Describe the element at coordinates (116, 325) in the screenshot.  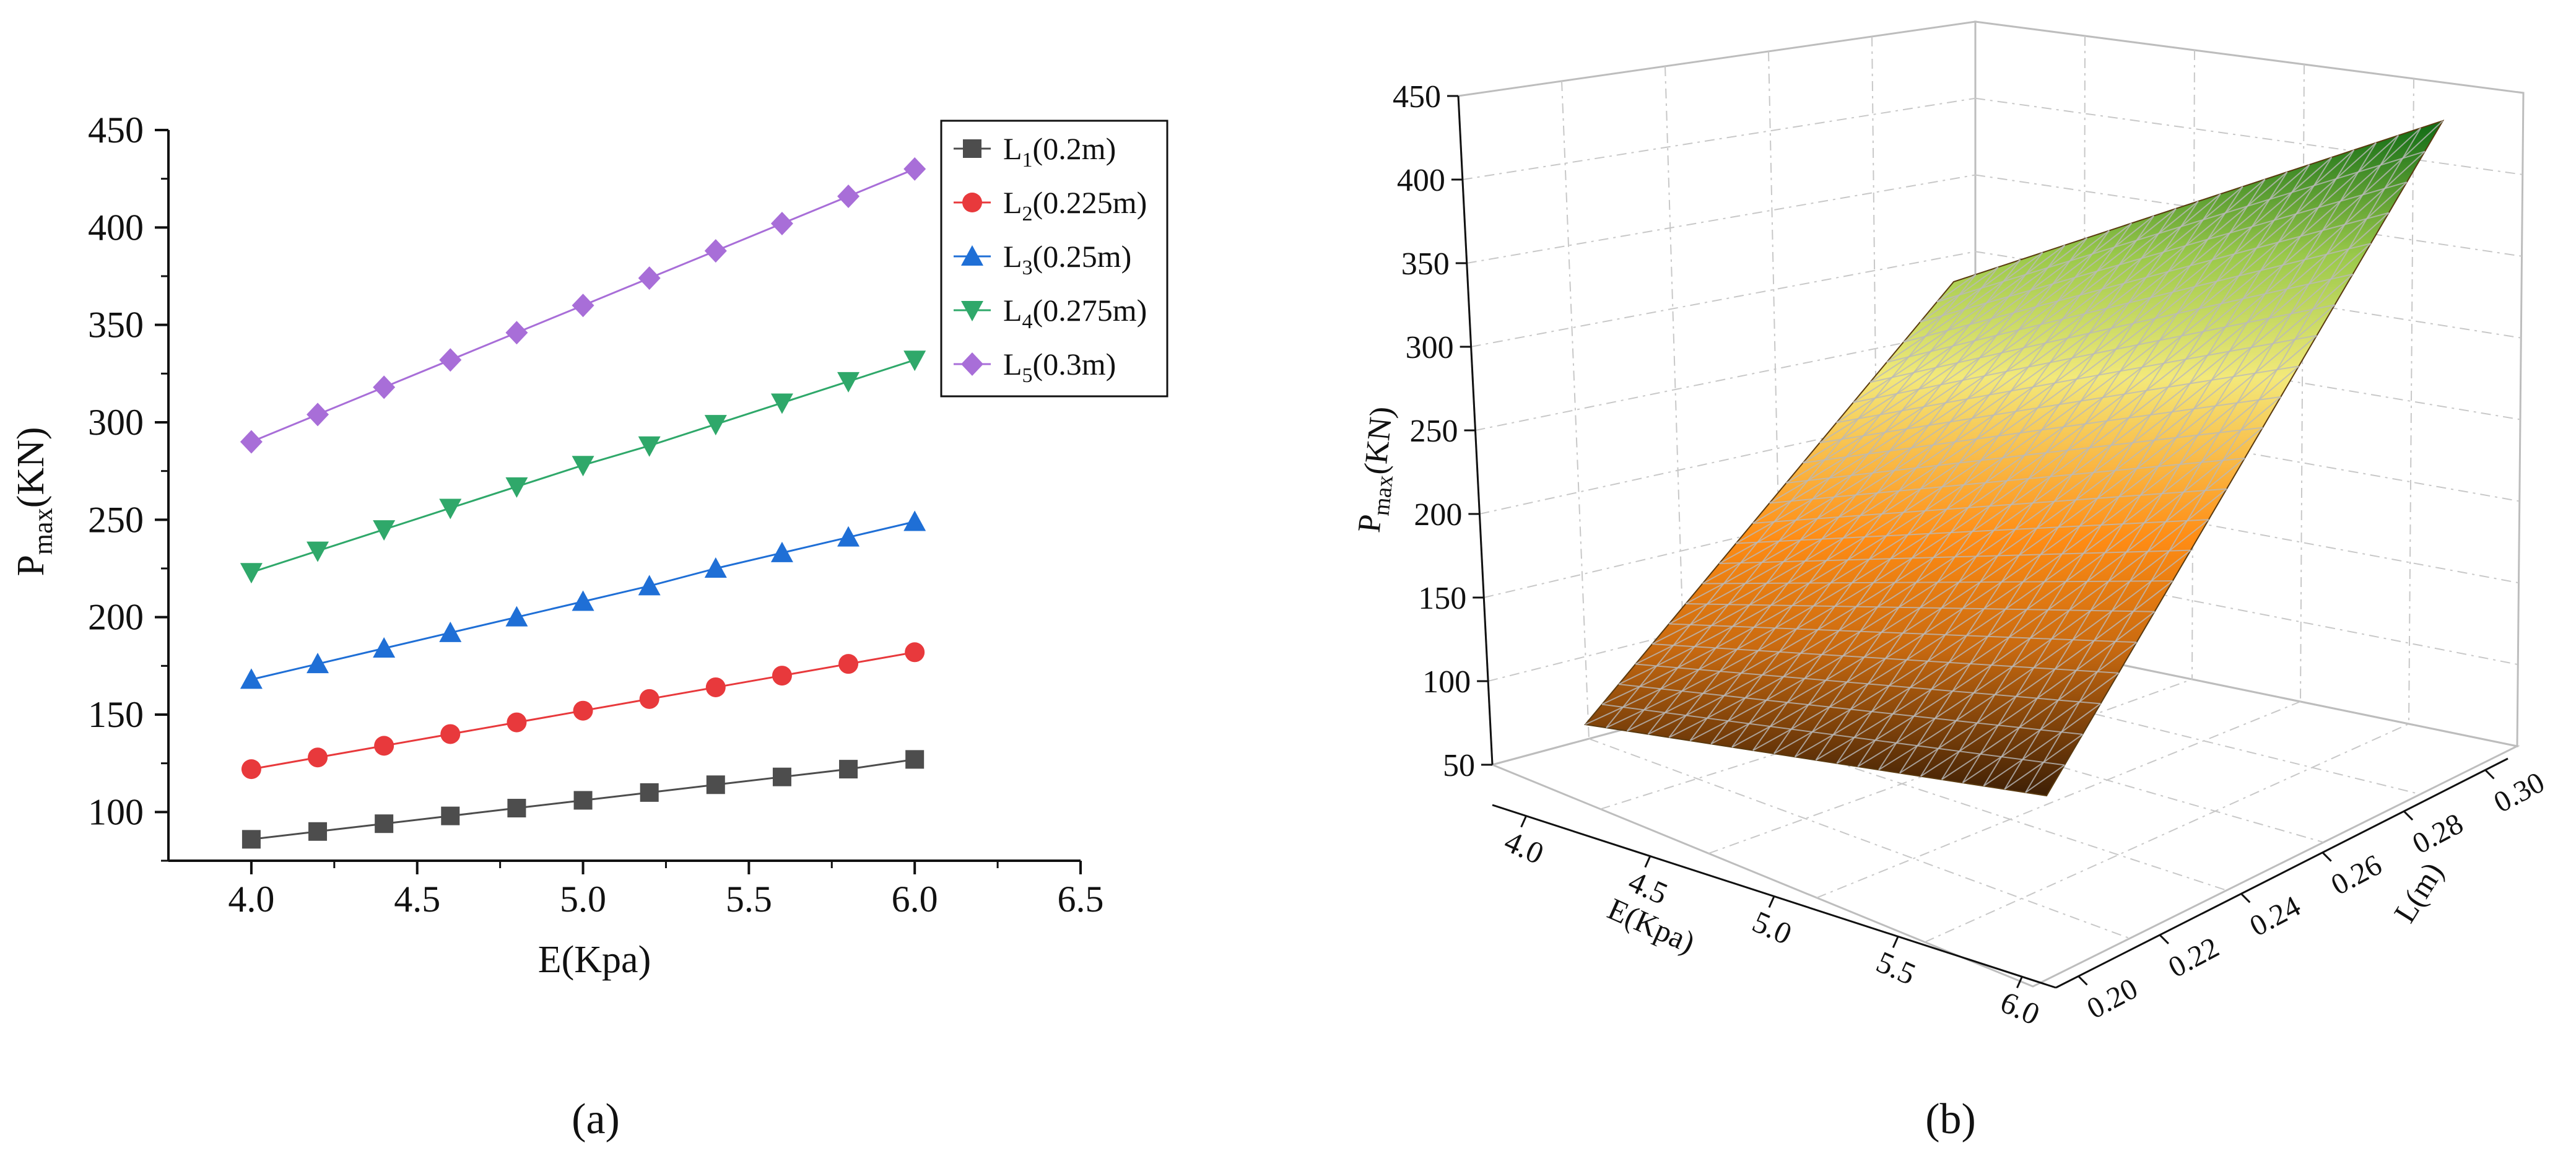
I see `y-tick-label: 350` at that location.